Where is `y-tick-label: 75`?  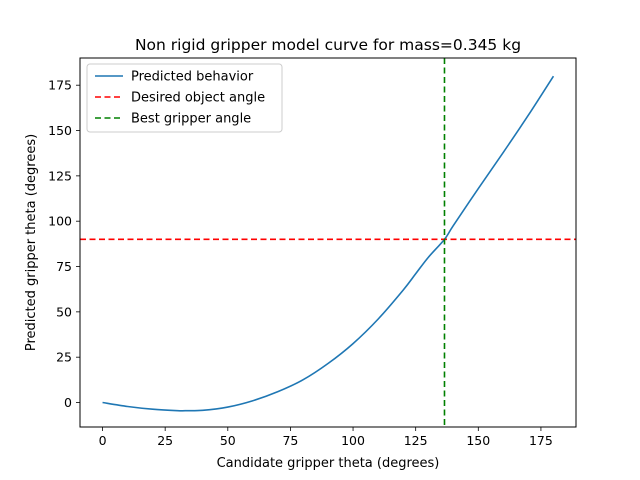
y-tick-label: 75 is located at coordinates (64, 266).